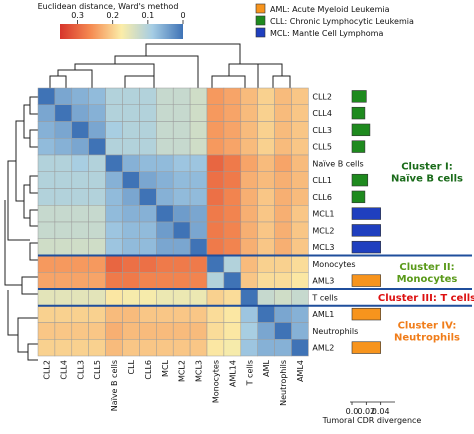 This screenshot has height=434, width=474. What do you see at coordinates (322, 96) in the screenshot?
I see `row-label: CLL2` at bounding box center [322, 96].